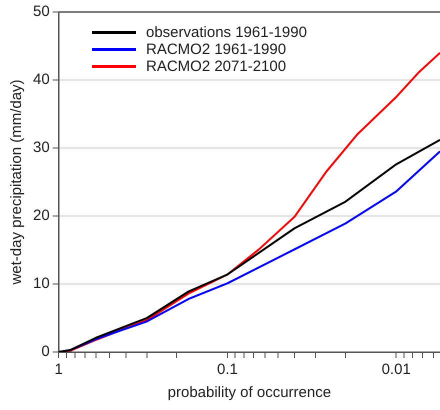  I want to click on x-tick-label: 0.01, so click(396, 369).